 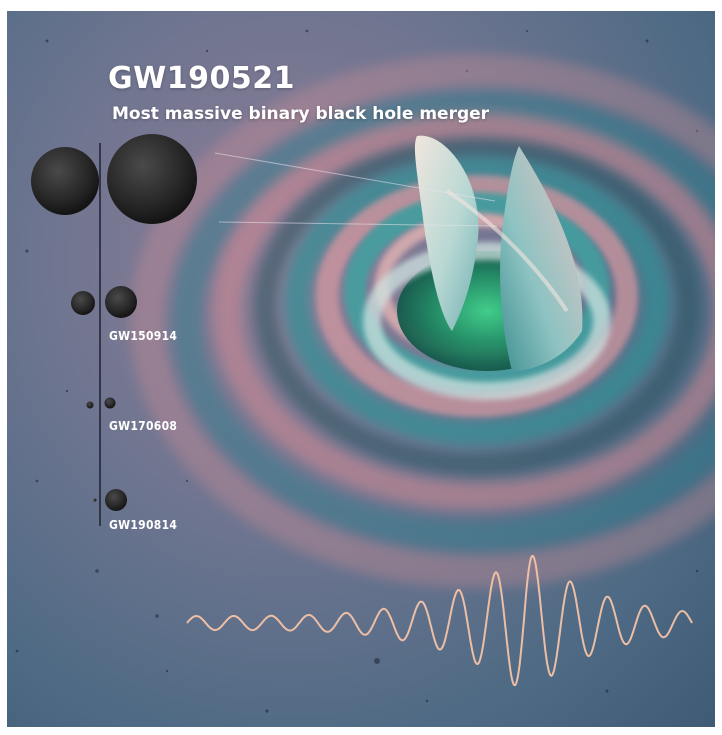 I want to click on gw190521-pair, so click(x=114, y=179).